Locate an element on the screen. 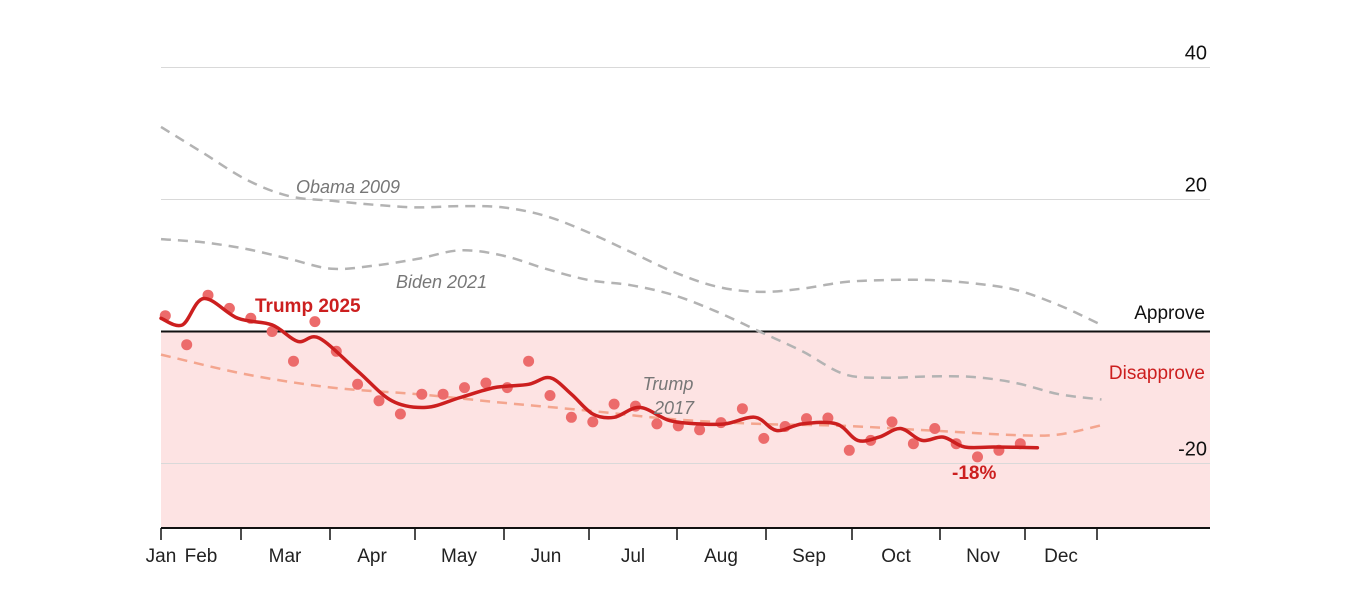 The height and width of the screenshot is (595, 1363). biden-2021-label: Biden 2021 is located at coordinates (441, 282).